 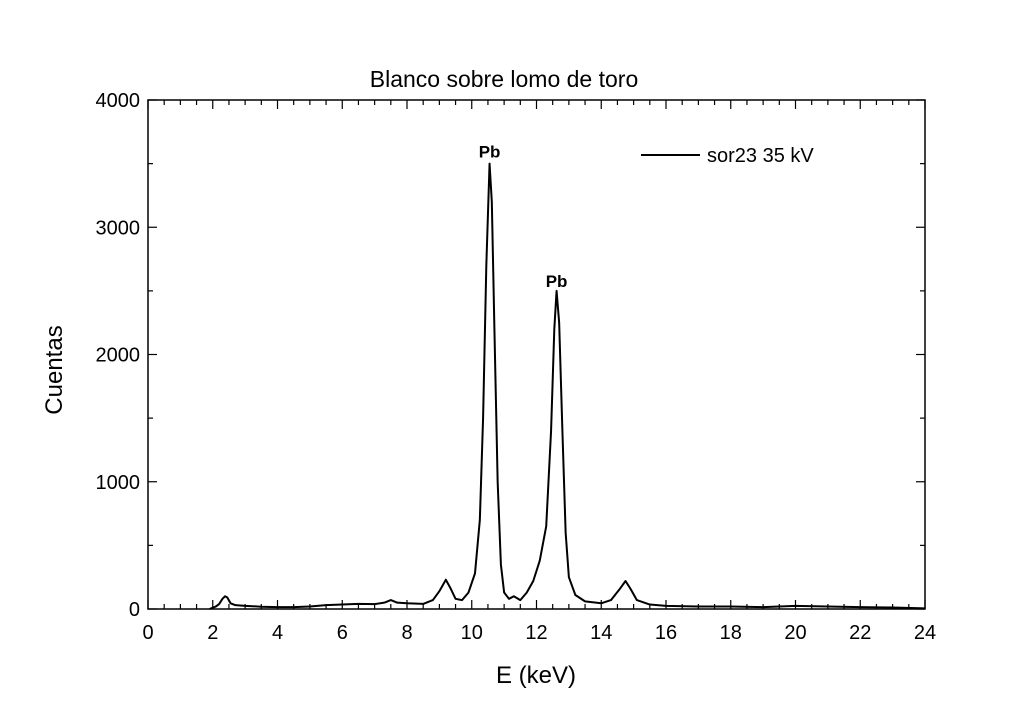 I want to click on peak-annotations: Pb Pb, so click(x=523, y=216).